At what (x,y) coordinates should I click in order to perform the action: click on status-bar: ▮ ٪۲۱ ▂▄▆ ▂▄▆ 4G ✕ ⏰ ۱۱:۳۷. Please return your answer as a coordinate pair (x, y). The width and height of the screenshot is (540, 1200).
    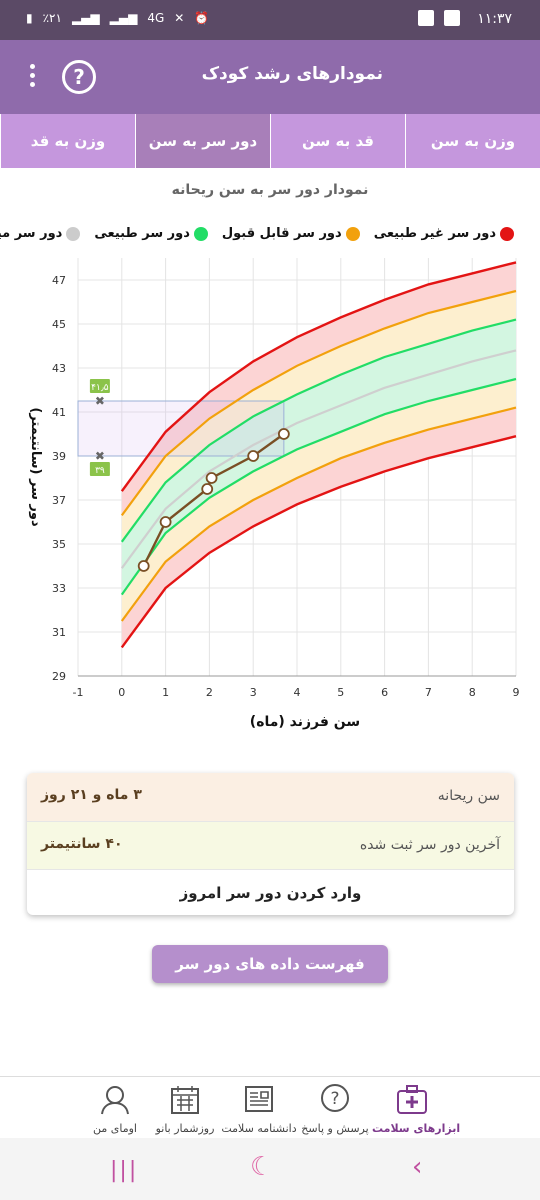
    Looking at the image, I should click on (270, 20).